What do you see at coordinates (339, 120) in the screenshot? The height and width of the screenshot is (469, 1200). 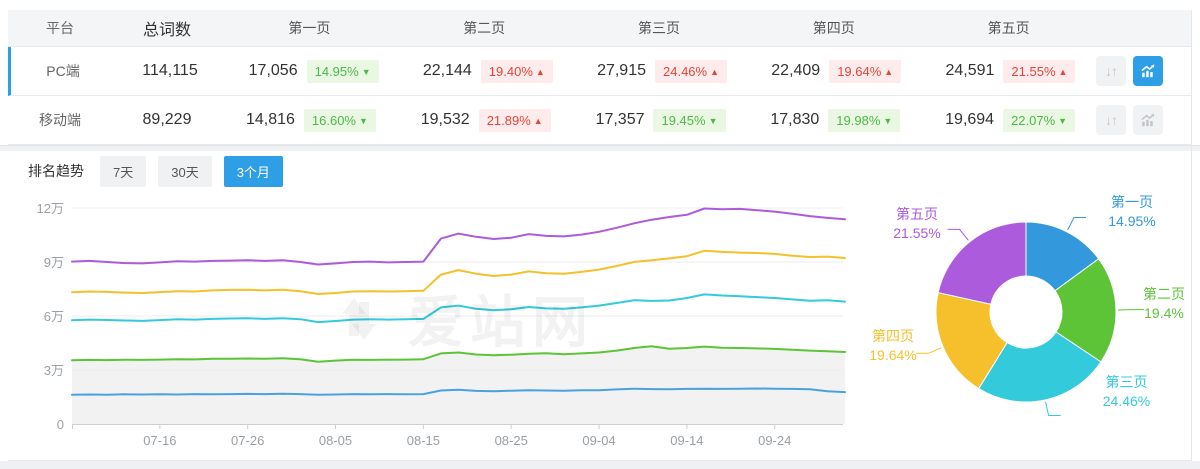 I see `change-badge: 16.60% ▼` at bounding box center [339, 120].